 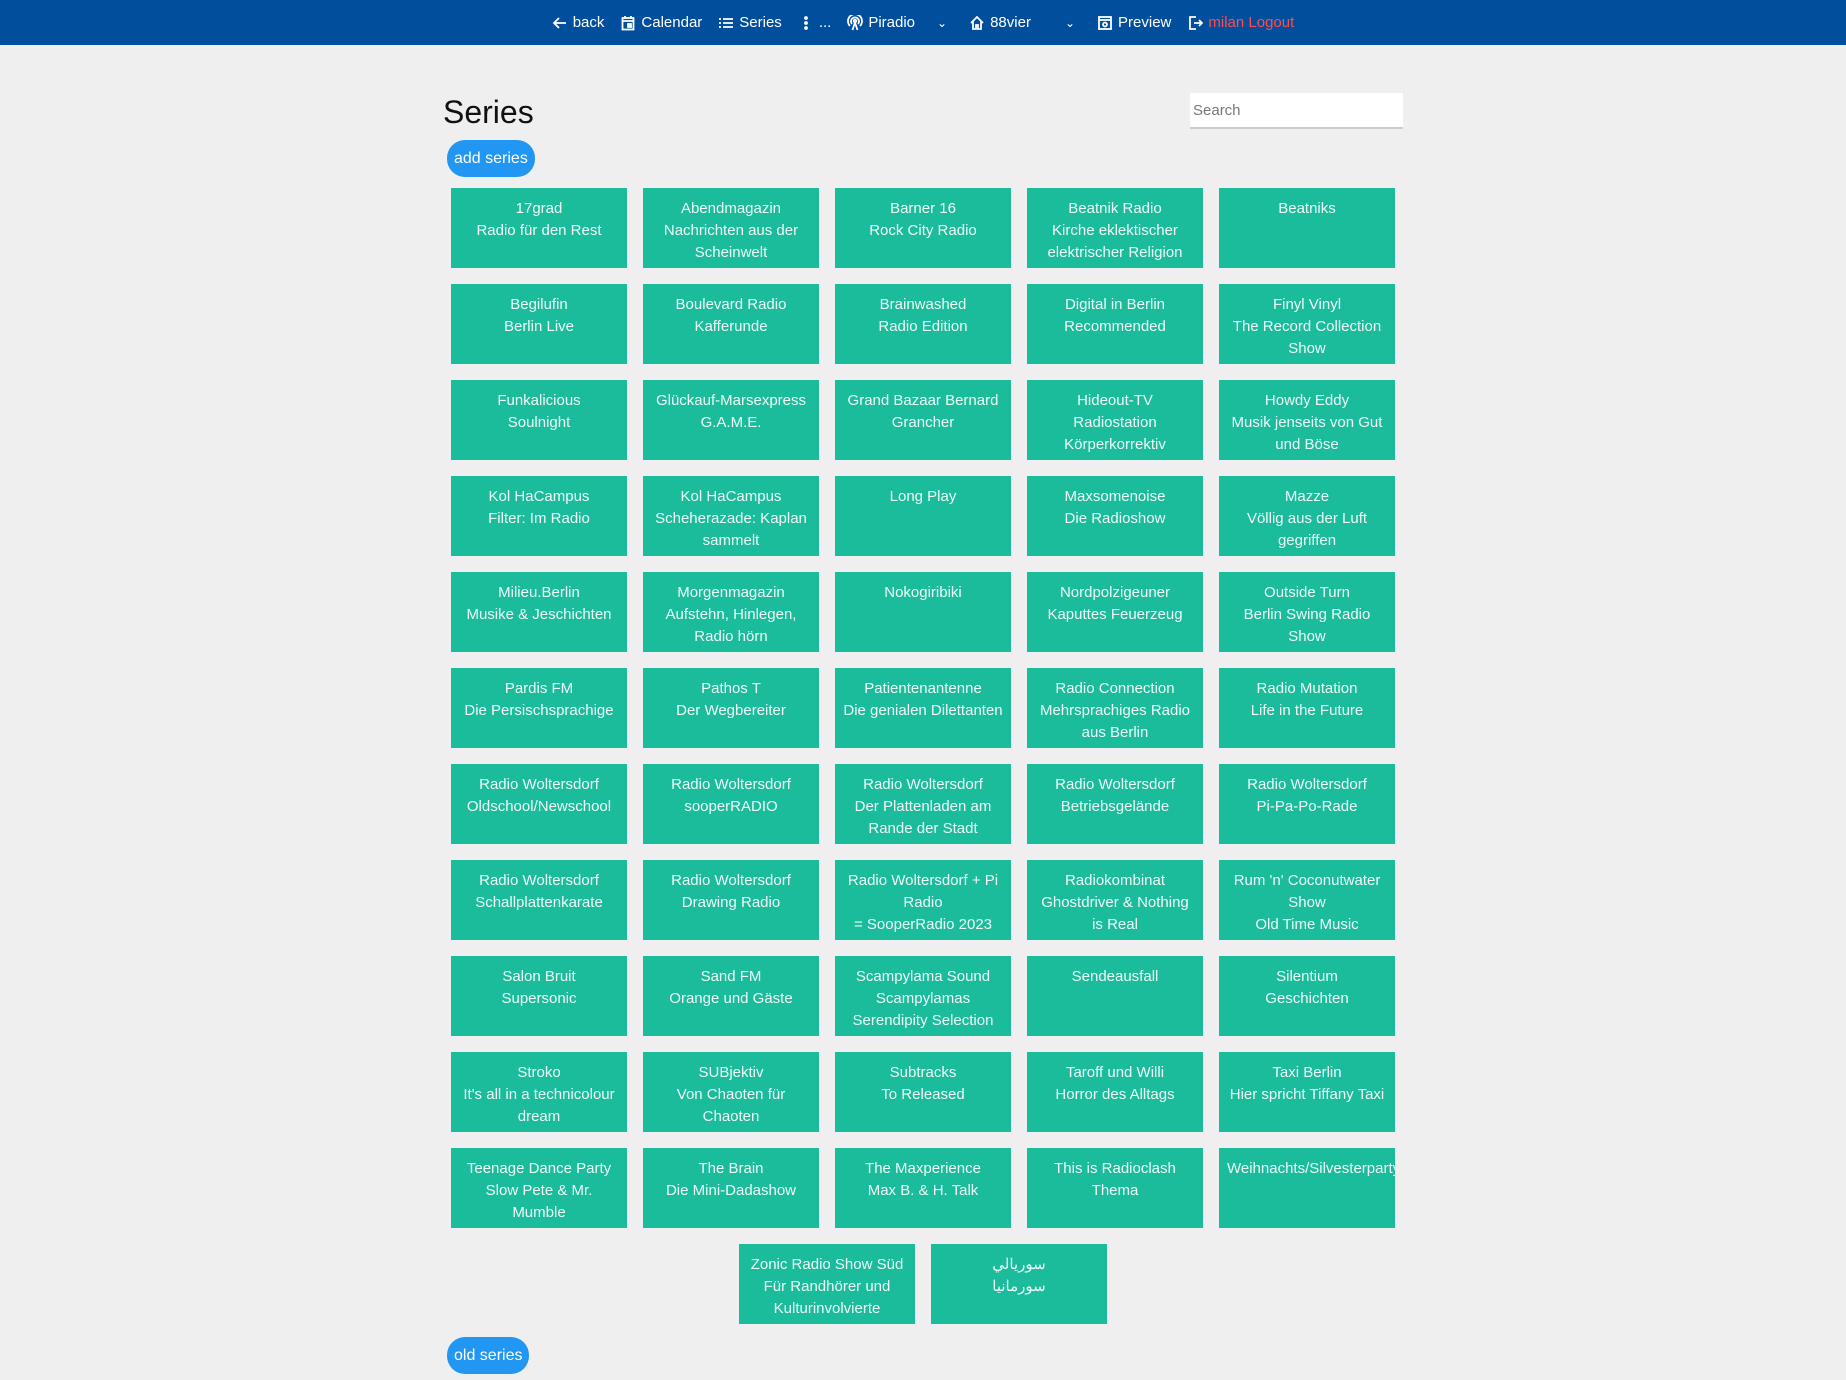 What do you see at coordinates (539, 1188) in the screenshot?
I see `series-tile: Teenage Dance Party Slow Pete & Mr. Mumble` at bounding box center [539, 1188].